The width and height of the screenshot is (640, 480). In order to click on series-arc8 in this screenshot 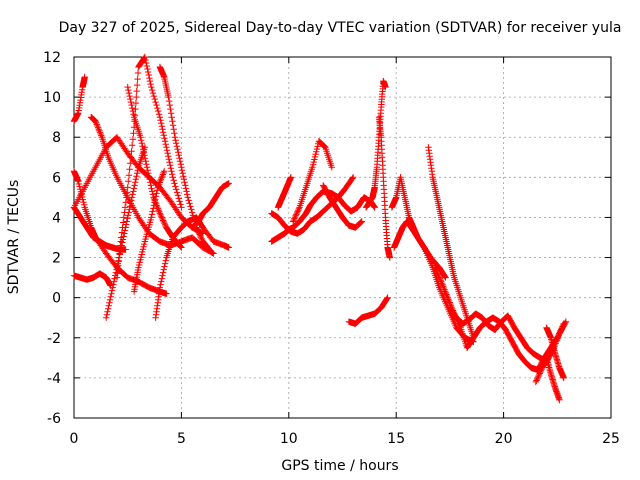, I will do `click(149, 167)`.